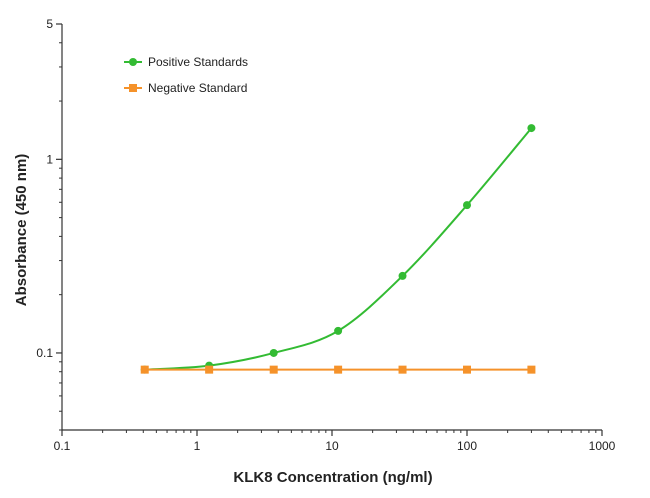 The image size is (650, 498). What do you see at coordinates (44, 353) in the screenshot?
I see `y-tick-label: 0.1` at bounding box center [44, 353].